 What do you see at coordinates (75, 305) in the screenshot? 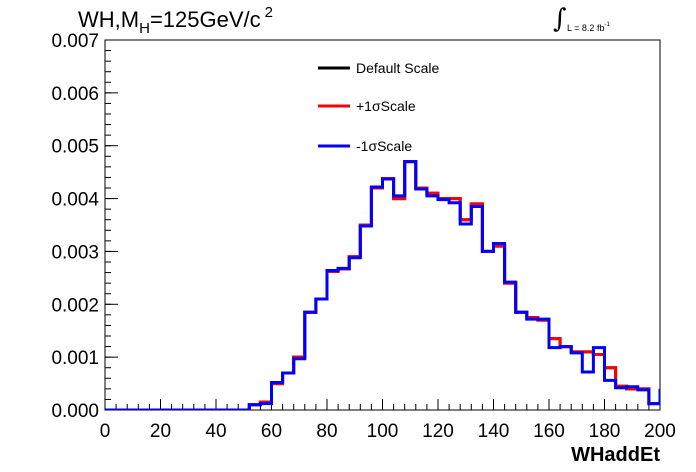
I see `y-tick-label: 0.002` at bounding box center [75, 305].